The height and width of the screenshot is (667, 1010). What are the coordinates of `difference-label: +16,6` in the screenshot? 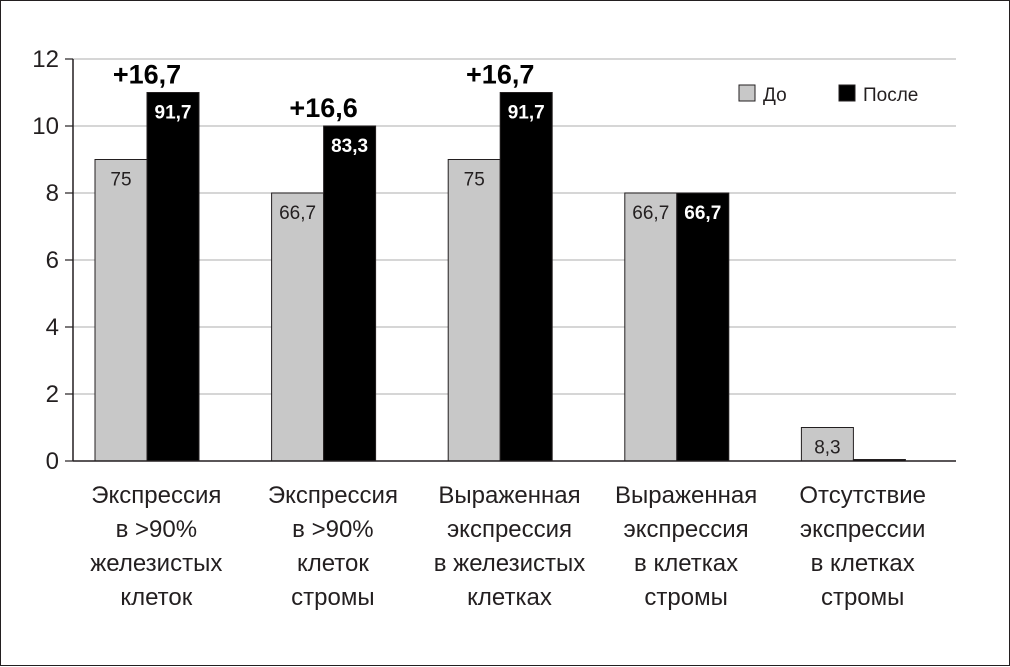 It's located at (323, 108).